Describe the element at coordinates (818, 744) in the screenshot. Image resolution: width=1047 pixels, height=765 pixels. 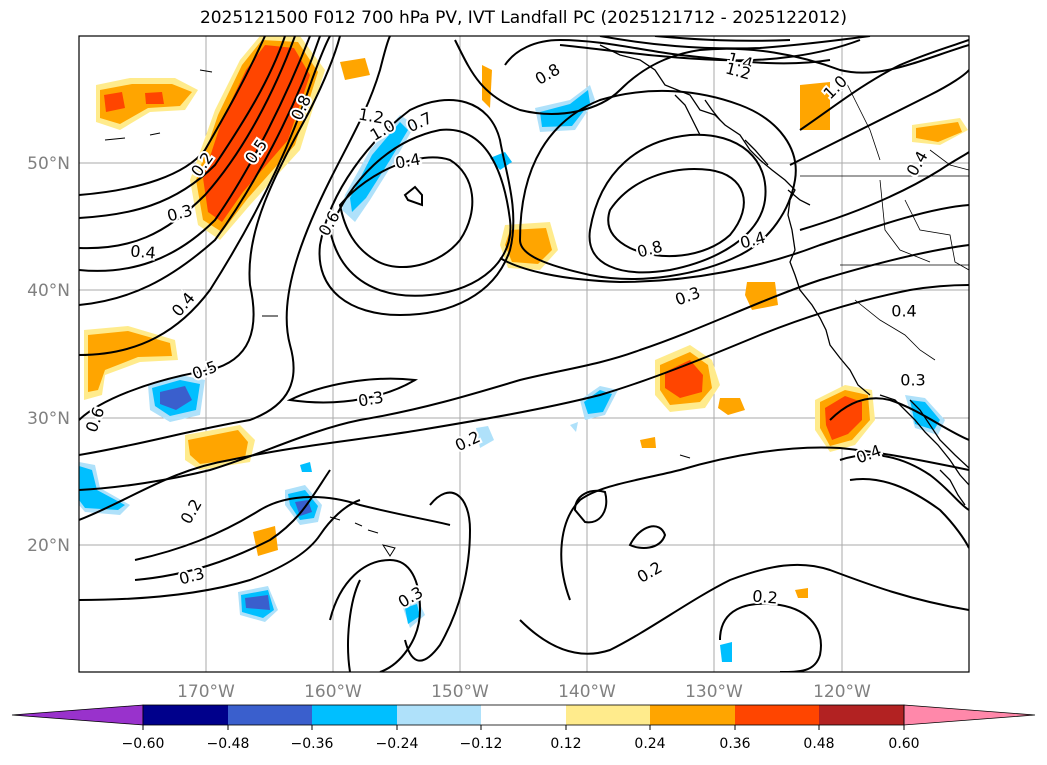
I see `colorbar-tick-label: 0.48` at that location.